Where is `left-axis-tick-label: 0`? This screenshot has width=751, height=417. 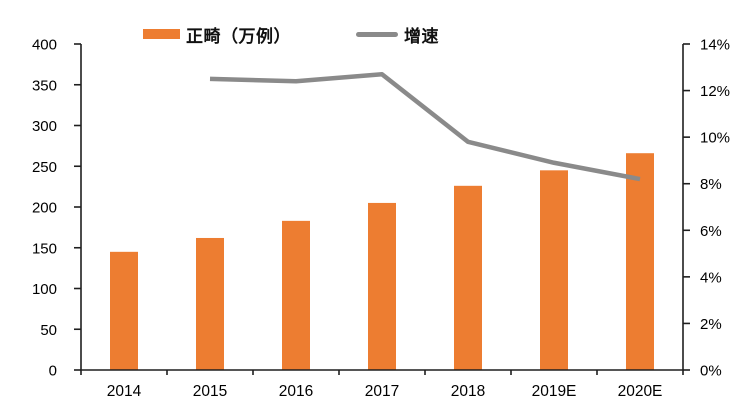 left-axis-tick-label: 0 is located at coordinates (53, 371).